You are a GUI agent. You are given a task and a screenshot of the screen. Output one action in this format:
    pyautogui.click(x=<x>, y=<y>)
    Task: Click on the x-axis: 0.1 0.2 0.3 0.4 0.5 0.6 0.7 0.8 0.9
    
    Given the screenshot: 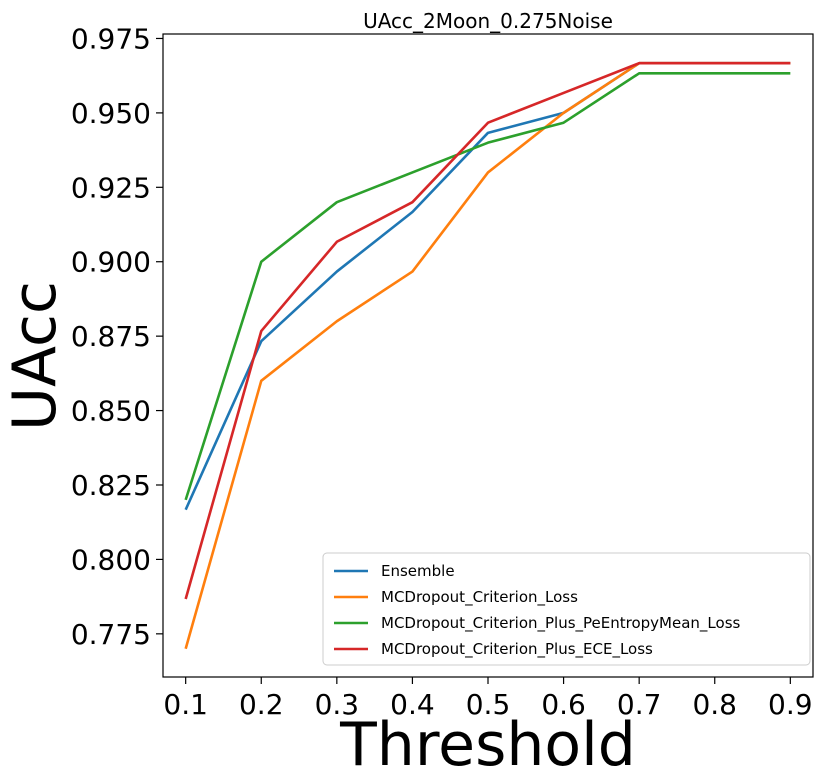 What is the action you would take?
    pyautogui.click(x=488, y=699)
    